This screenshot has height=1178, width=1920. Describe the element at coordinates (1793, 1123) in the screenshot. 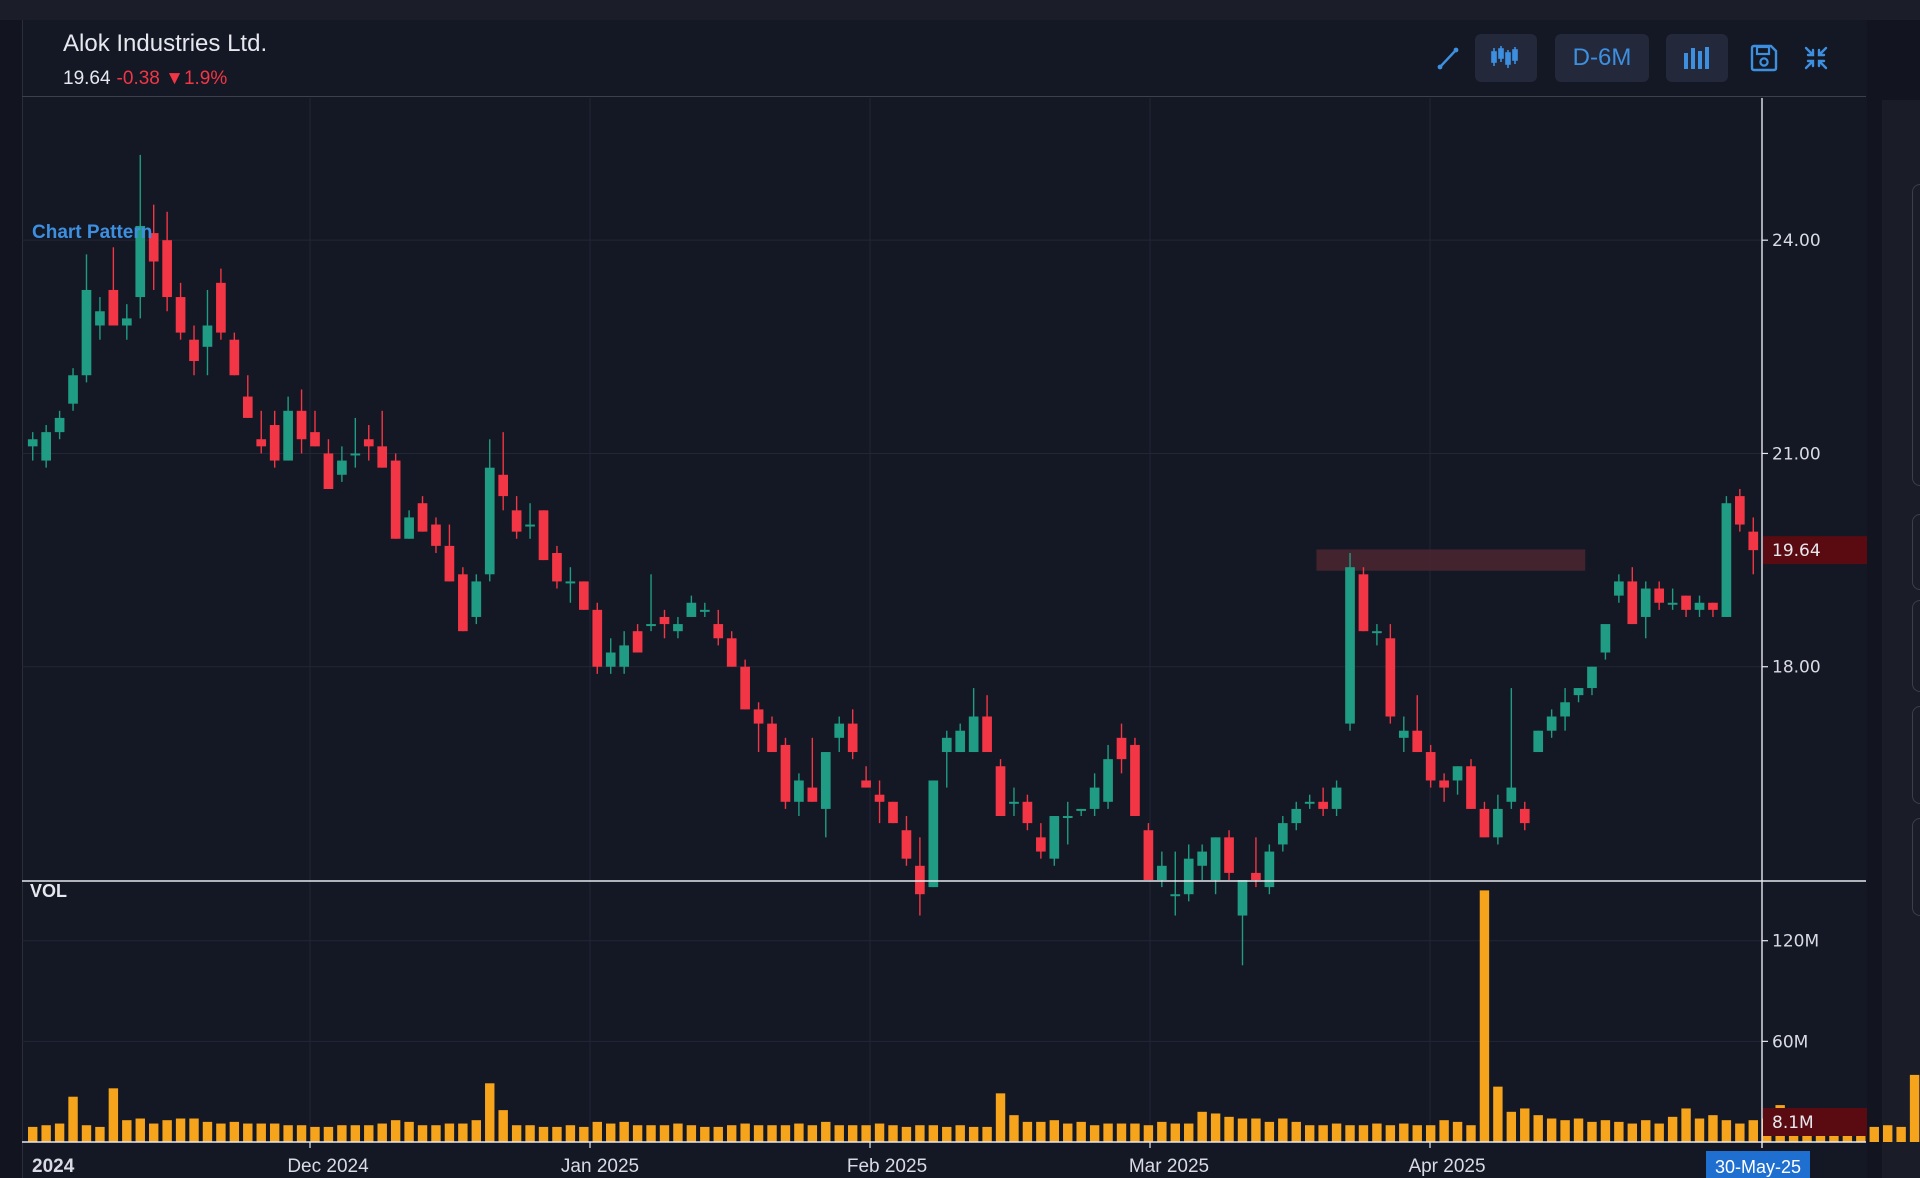

I see `last-volume-tag-label: 8.1M` at that location.